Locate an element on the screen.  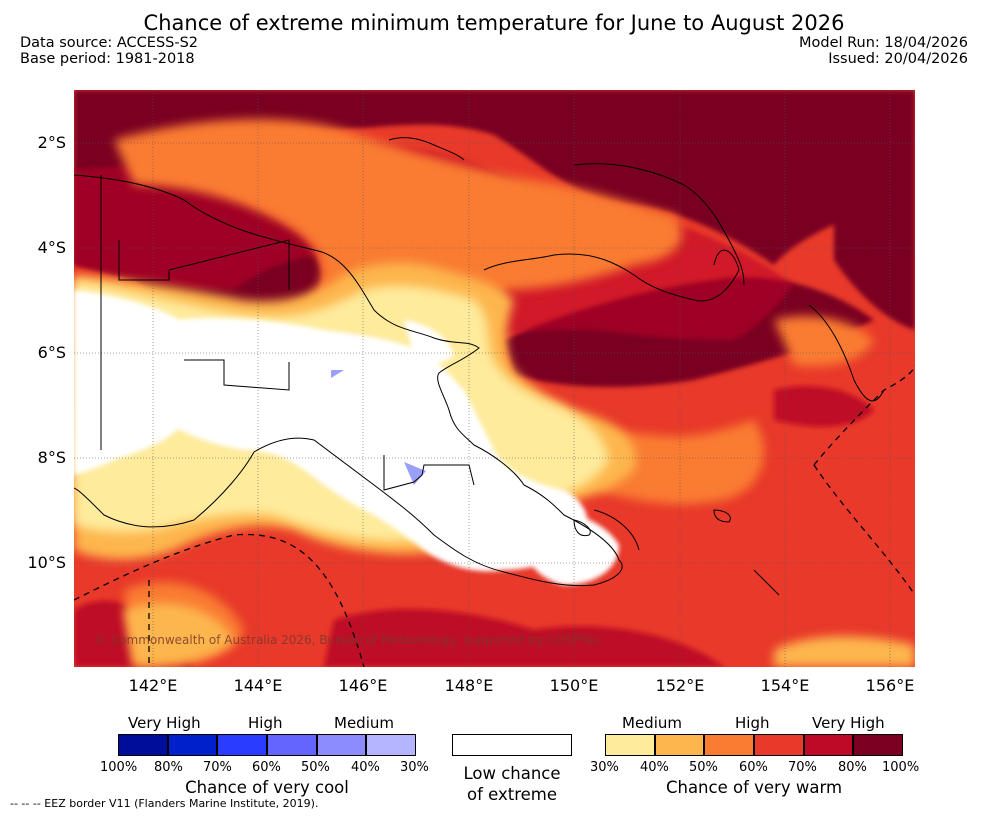
lat-tick-2s: 2°S is located at coordinates (51, 142).